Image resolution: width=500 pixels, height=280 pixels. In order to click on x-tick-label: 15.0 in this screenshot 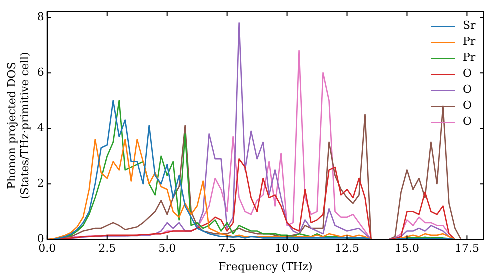, I will do `click(407, 249)`.